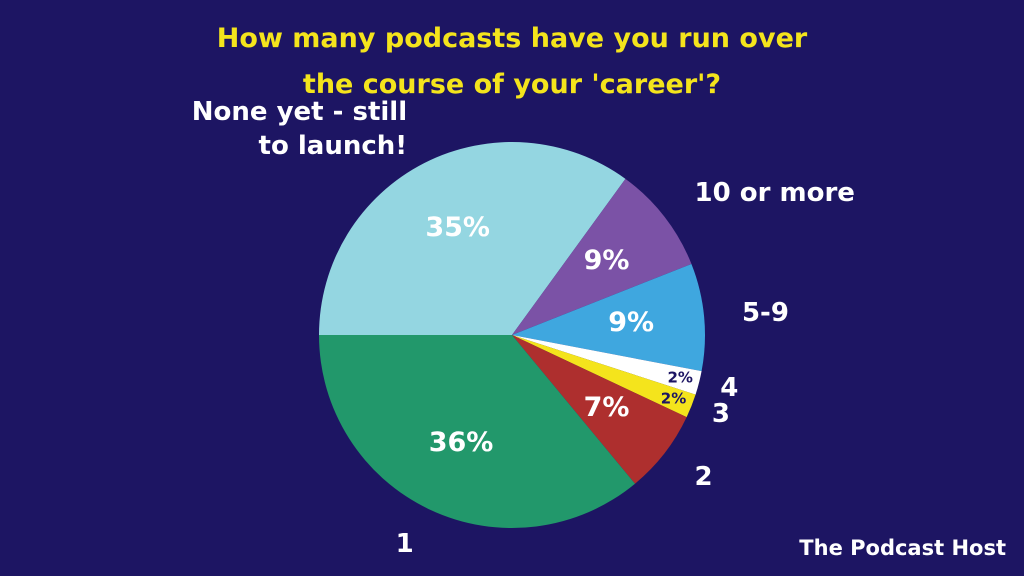 This screenshot has width=1024, height=576. Describe the element at coordinates (461, 442) in the screenshot. I see `value-label: 36%` at that location.